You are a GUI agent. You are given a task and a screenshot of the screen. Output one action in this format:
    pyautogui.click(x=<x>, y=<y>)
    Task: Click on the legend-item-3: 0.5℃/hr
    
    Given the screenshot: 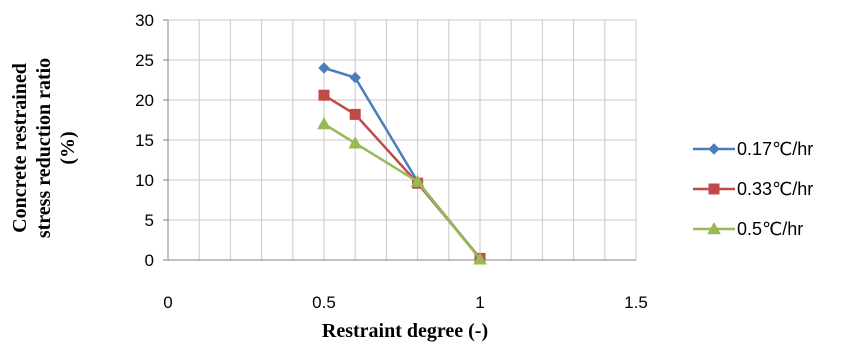 What is the action you would take?
    pyautogui.click(x=748, y=229)
    